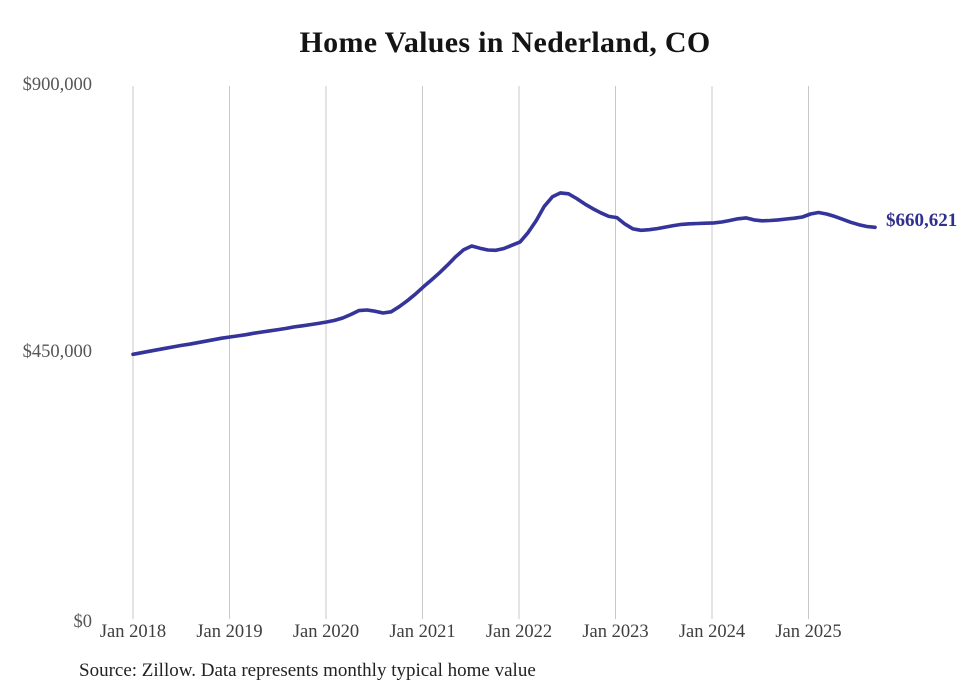 The image size is (980, 699). I want to click on x-tick-label: Jan 2023, so click(615, 632).